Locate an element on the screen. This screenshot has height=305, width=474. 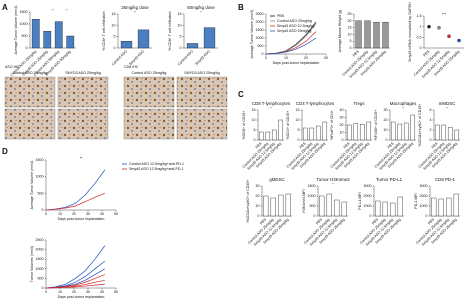
y-axis-label: PD-1 MFI is located at coordinates (416, 200).